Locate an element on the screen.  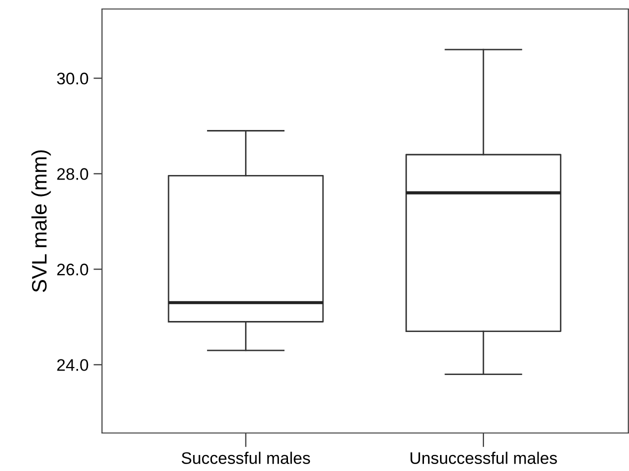
y-tick-label: 30.0 is located at coordinates (72, 78).